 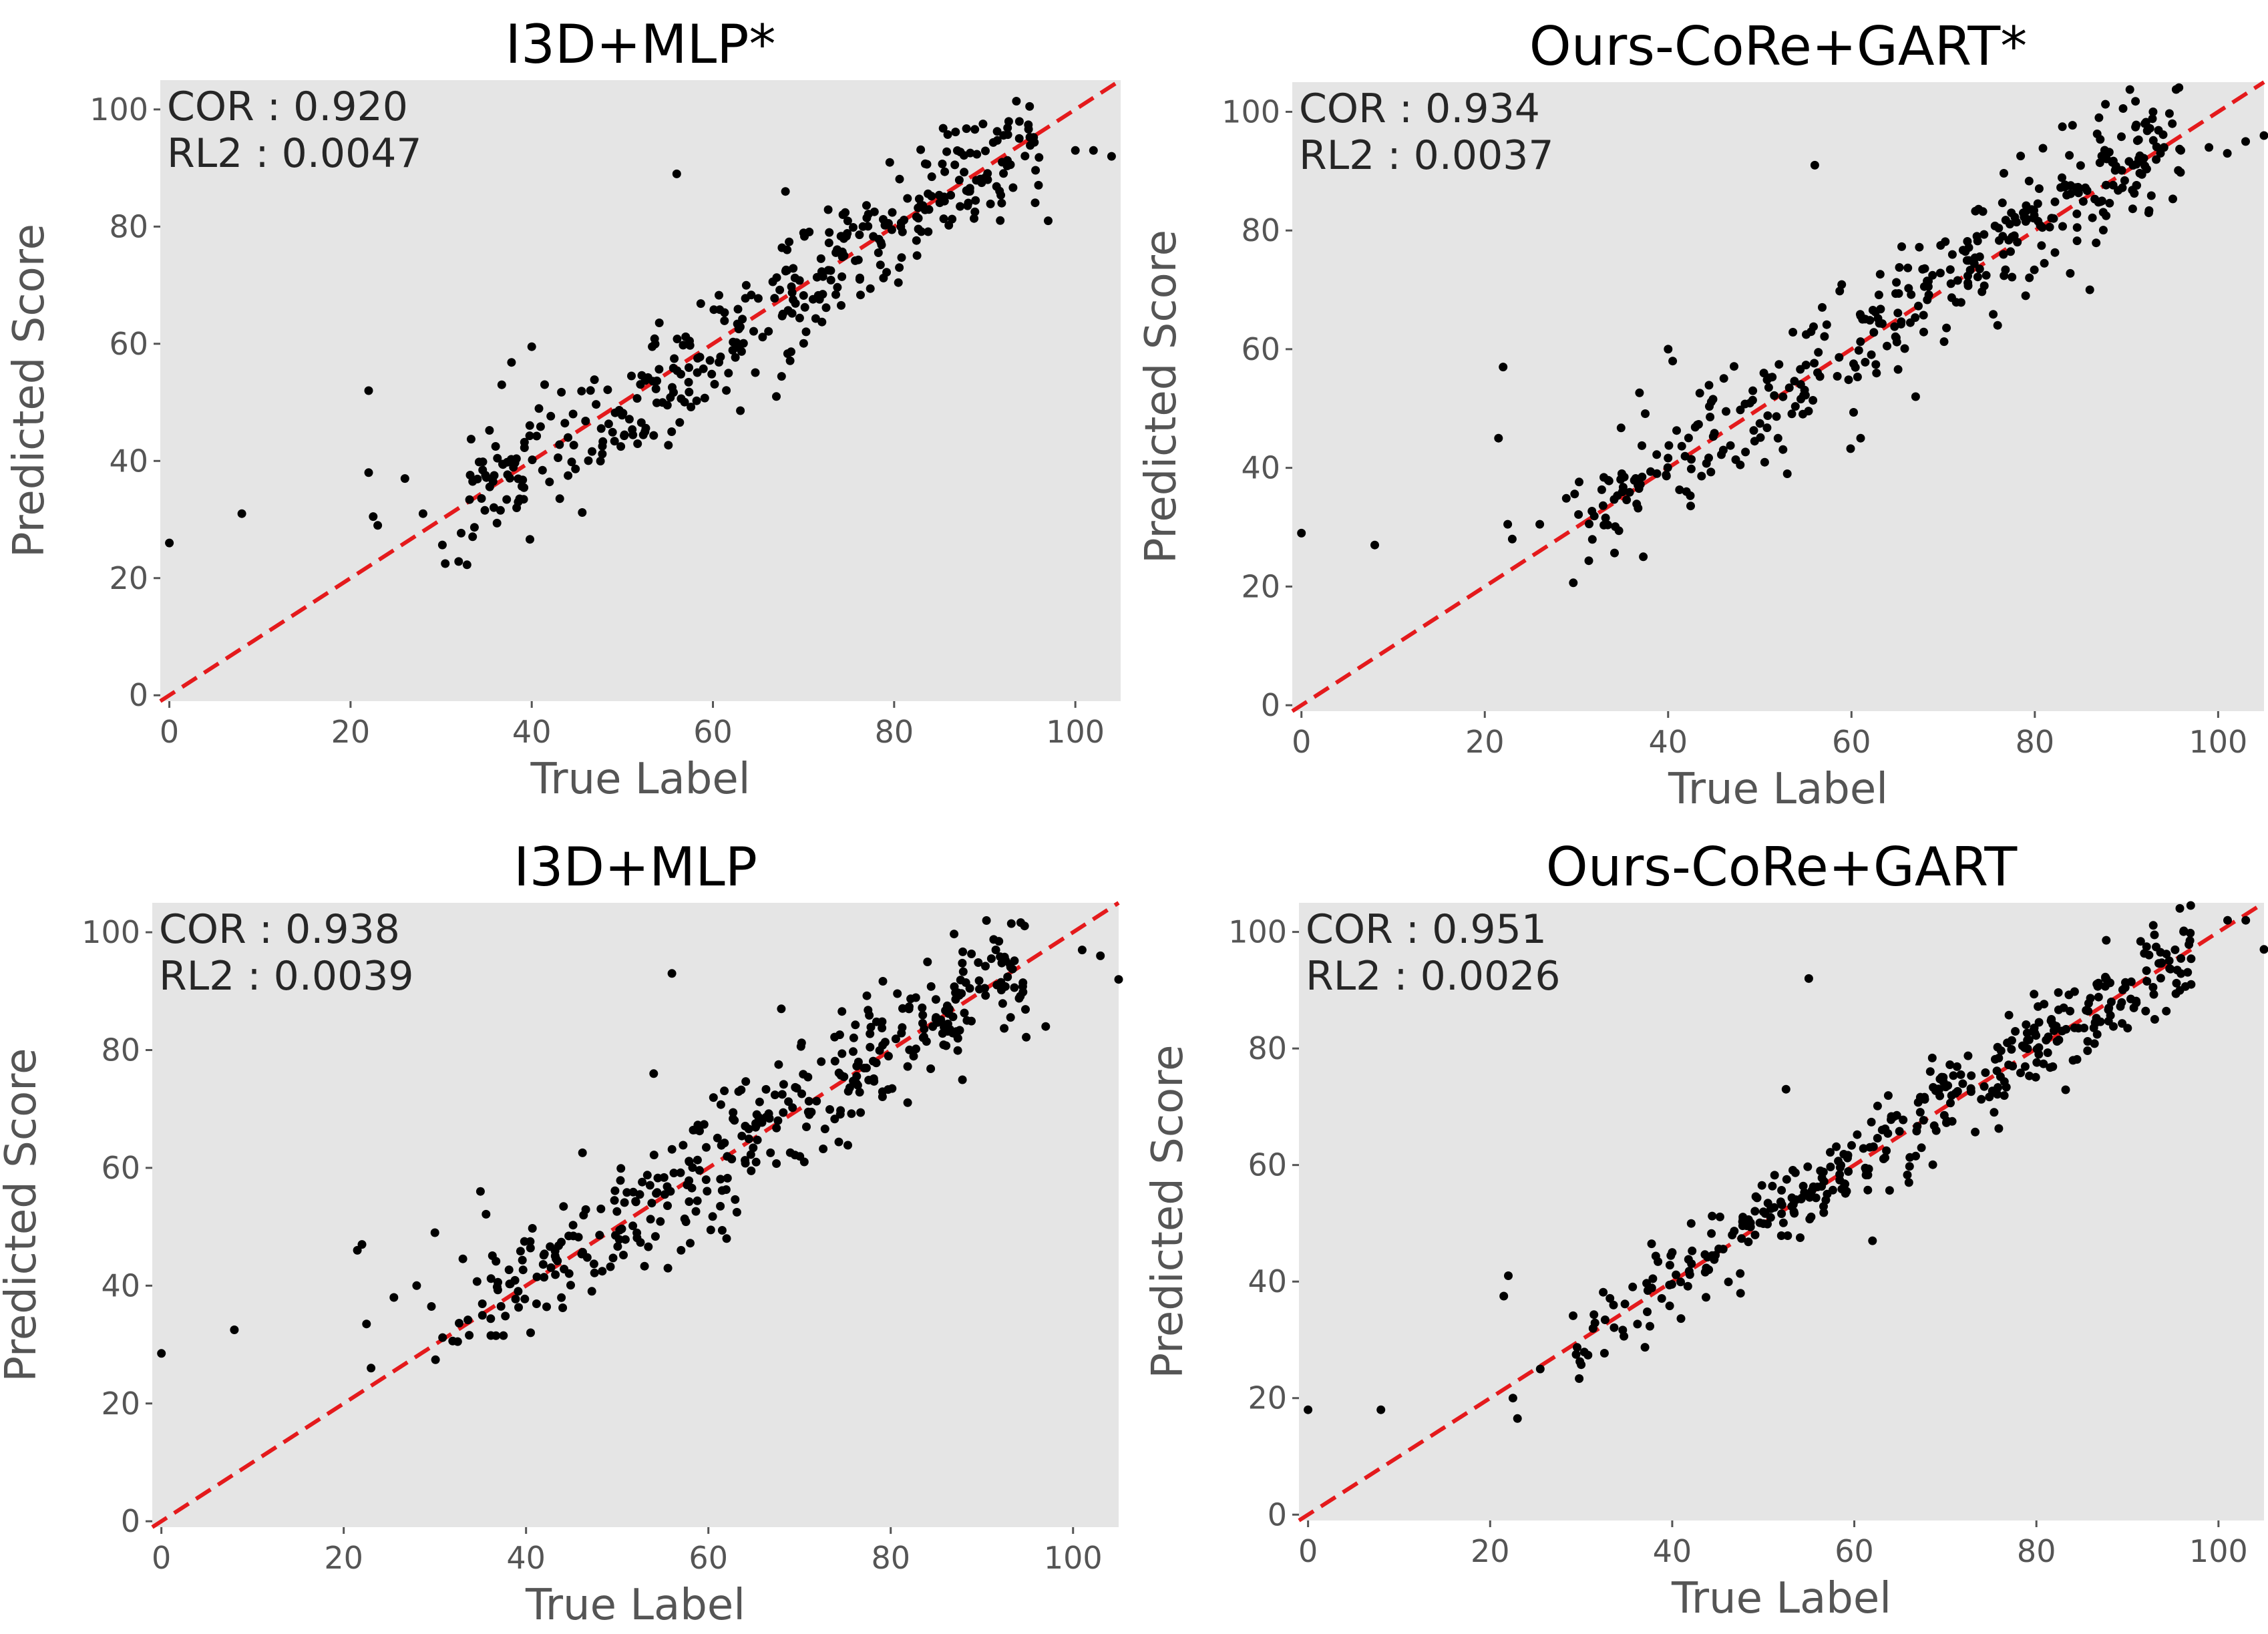 What do you see at coordinates (1257, 932) in the screenshot?
I see `y-tick-label: 100` at bounding box center [1257, 932].